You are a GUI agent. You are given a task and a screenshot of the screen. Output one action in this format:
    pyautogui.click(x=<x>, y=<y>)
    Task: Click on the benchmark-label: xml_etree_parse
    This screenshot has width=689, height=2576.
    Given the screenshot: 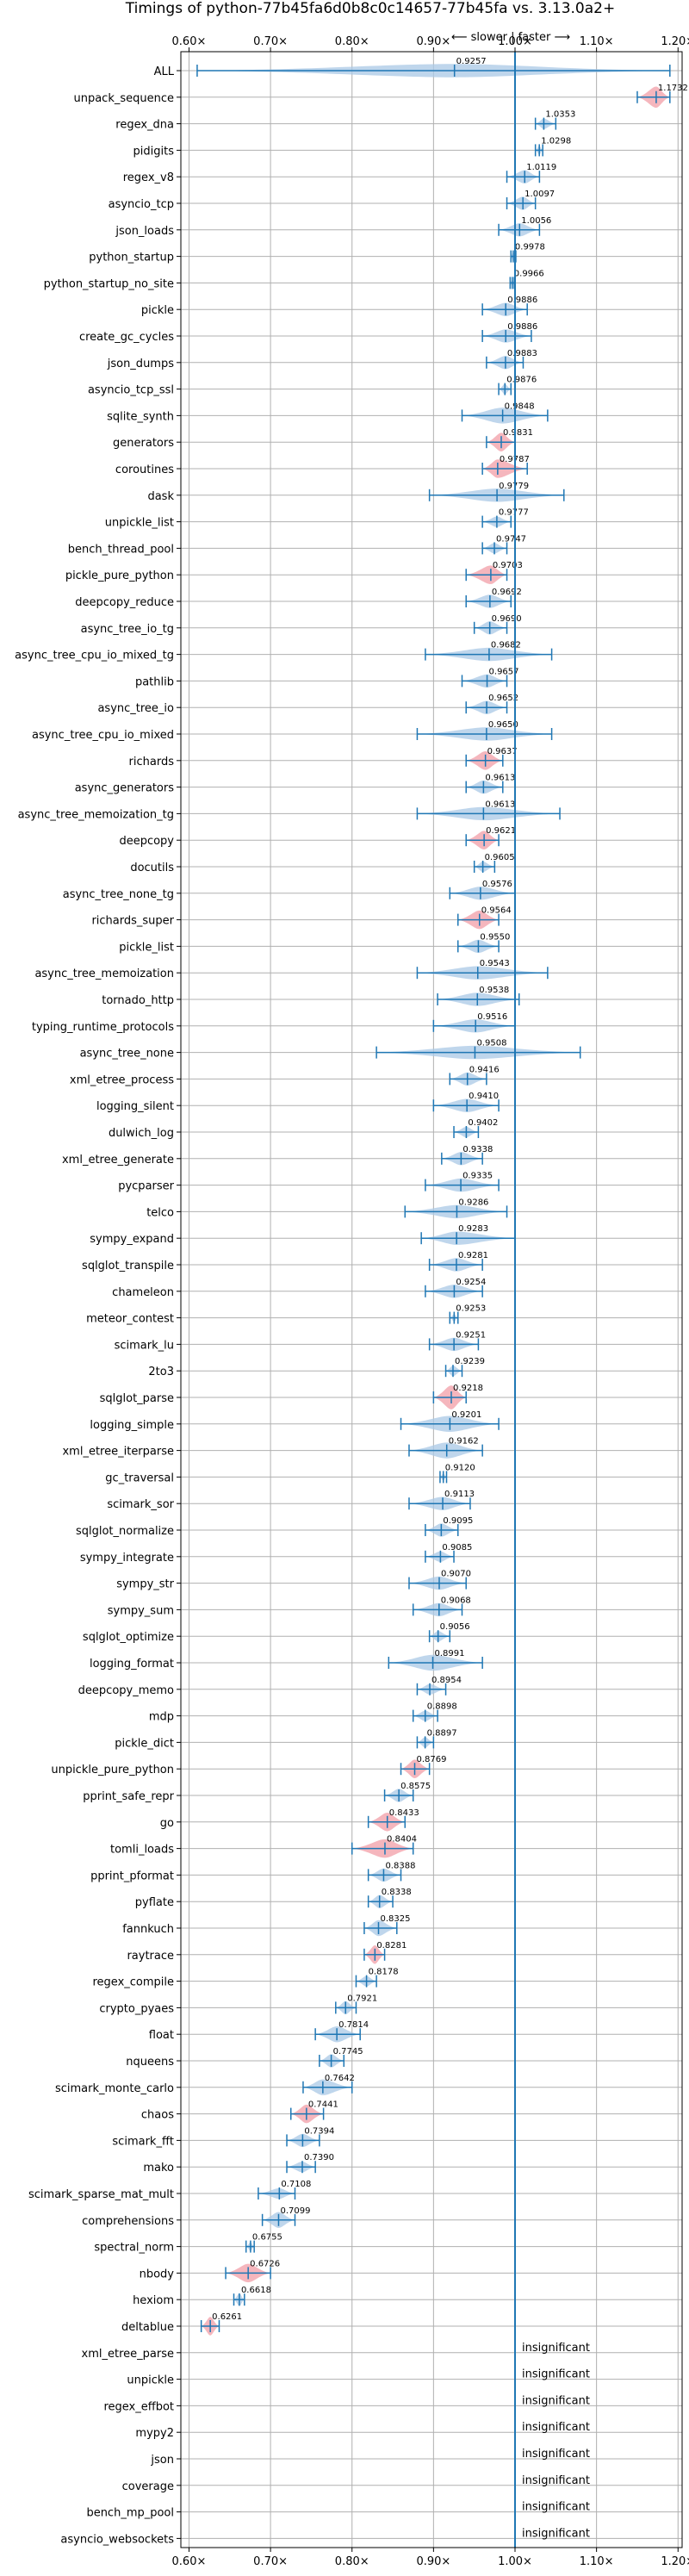 What is the action you would take?
    pyautogui.click(x=128, y=2354)
    